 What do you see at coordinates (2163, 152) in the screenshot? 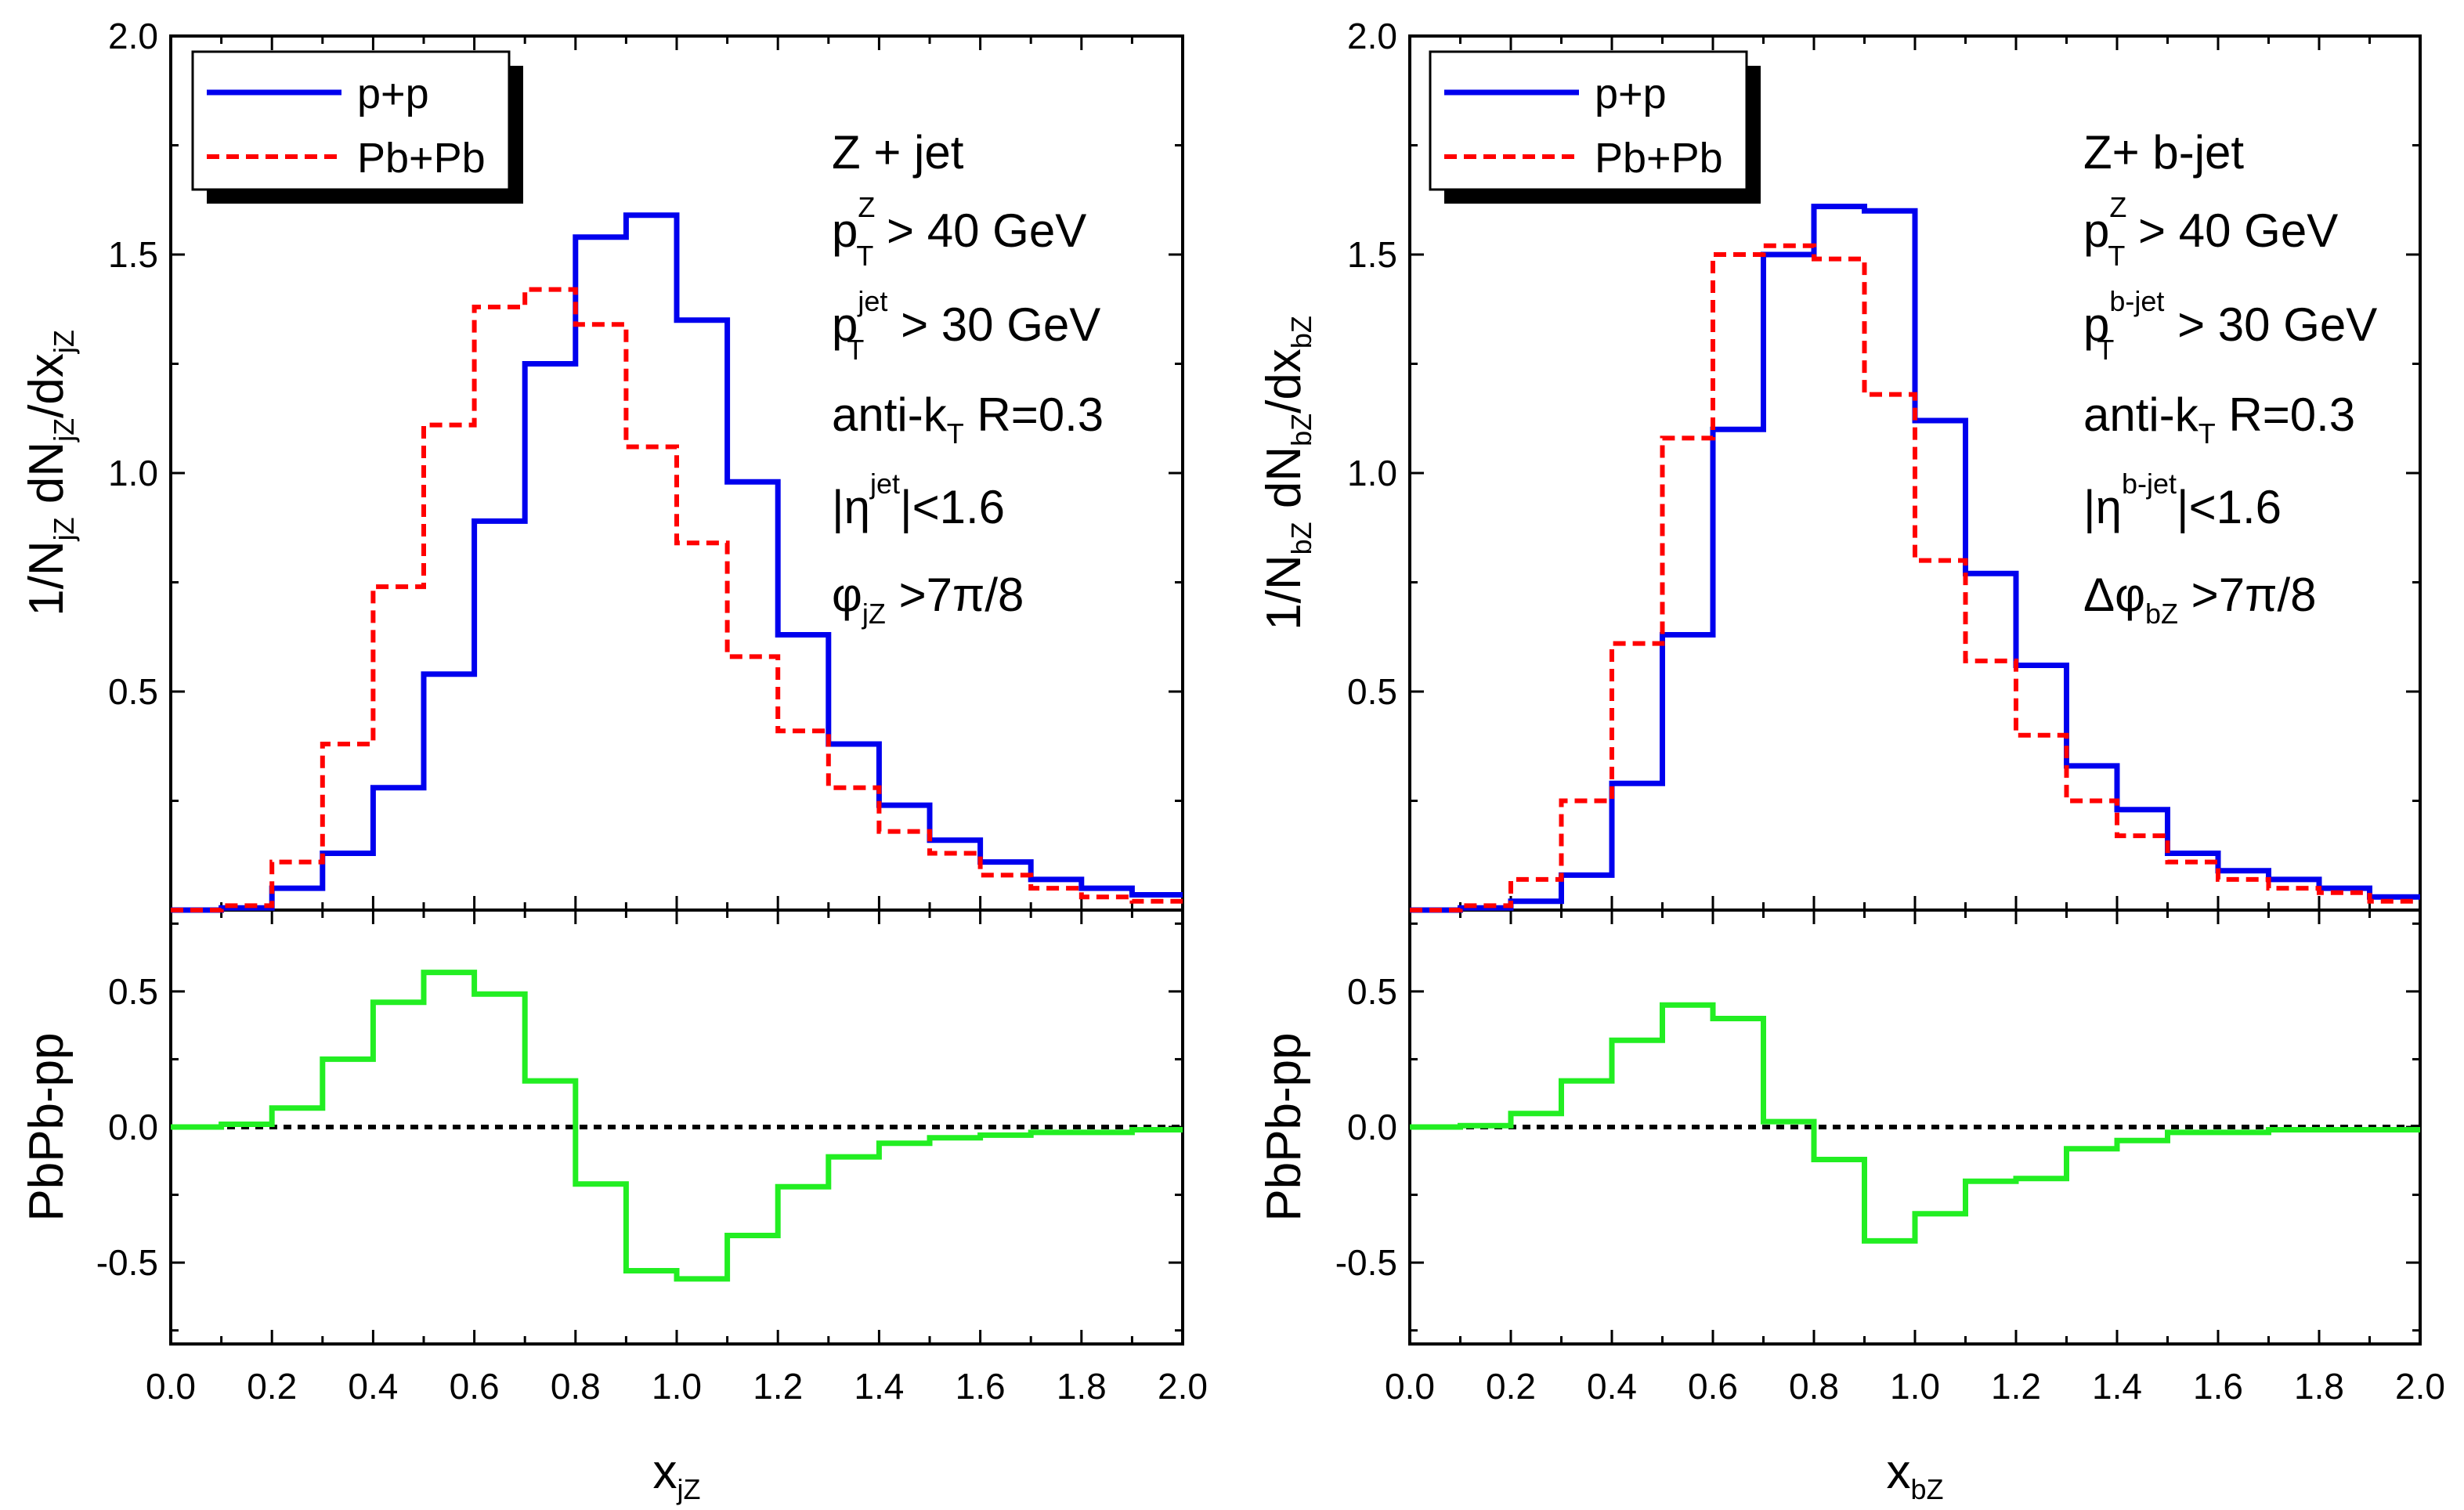
I see `annotation-process: Z+ b-jet` at bounding box center [2163, 152].